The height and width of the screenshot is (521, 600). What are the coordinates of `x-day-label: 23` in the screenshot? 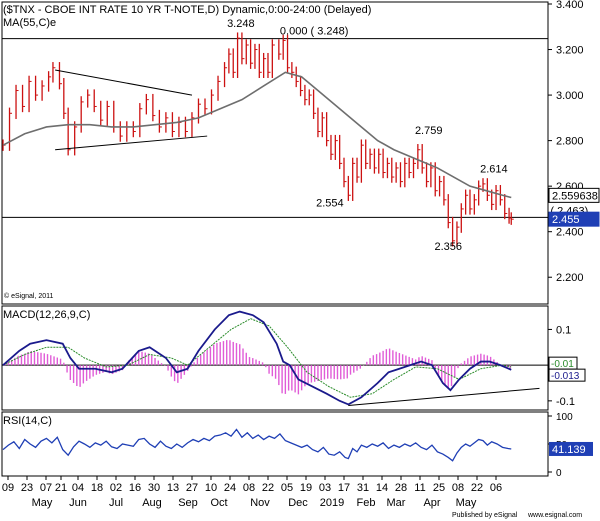 It's located at (27, 488).